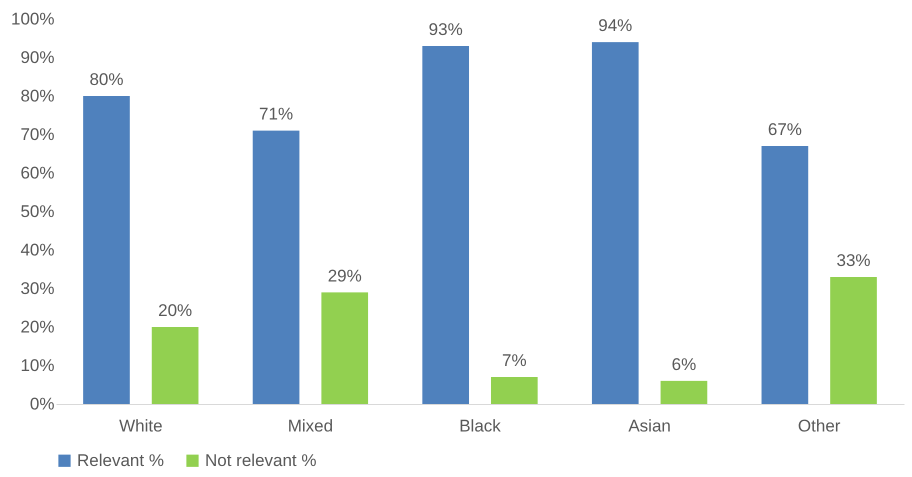 This screenshot has width=912, height=477. What do you see at coordinates (819, 426) in the screenshot?
I see `x-tick-label: Other` at bounding box center [819, 426].